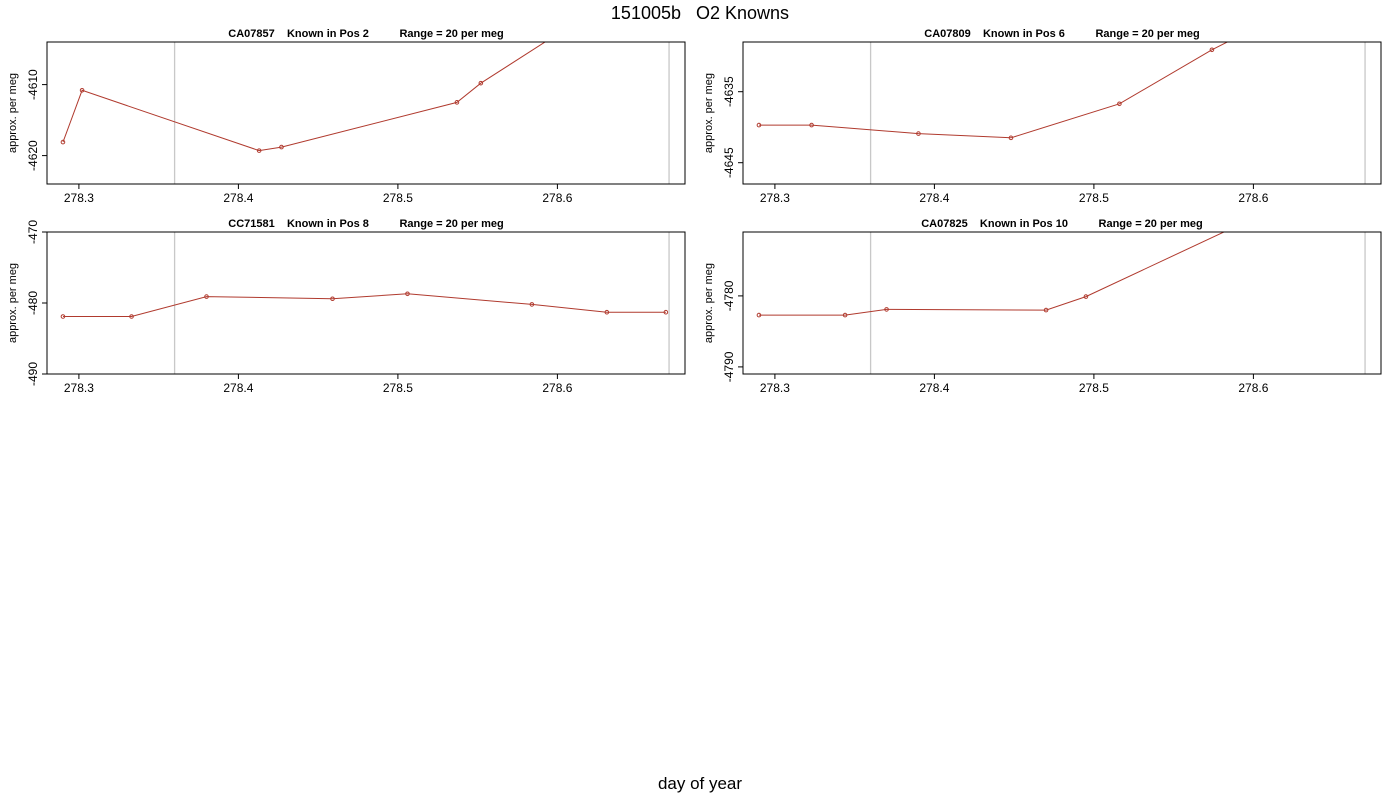 The height and width of the screenshot is (800, 1400). What do you see at coordinates (33, 303) in the screenshot?
I see `y-tick-label: -480` at bounding box center [33, 303].